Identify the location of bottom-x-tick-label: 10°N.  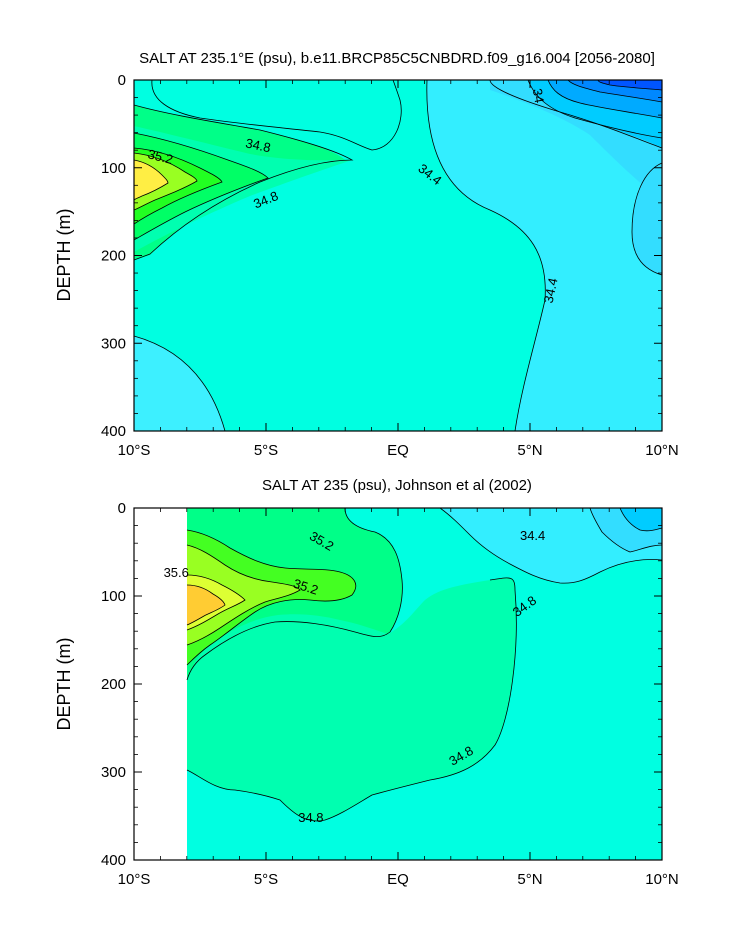
(662, 879).